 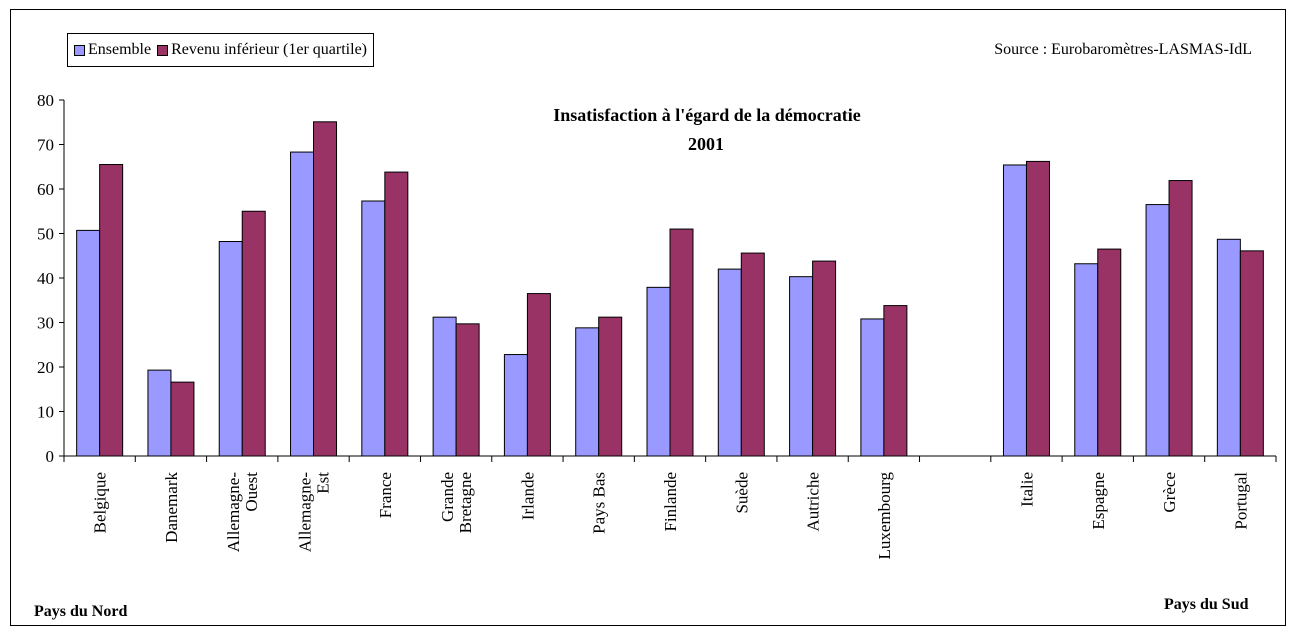 I want to click on group-label-north: Pays du Nord, so click(x=81, y=611).